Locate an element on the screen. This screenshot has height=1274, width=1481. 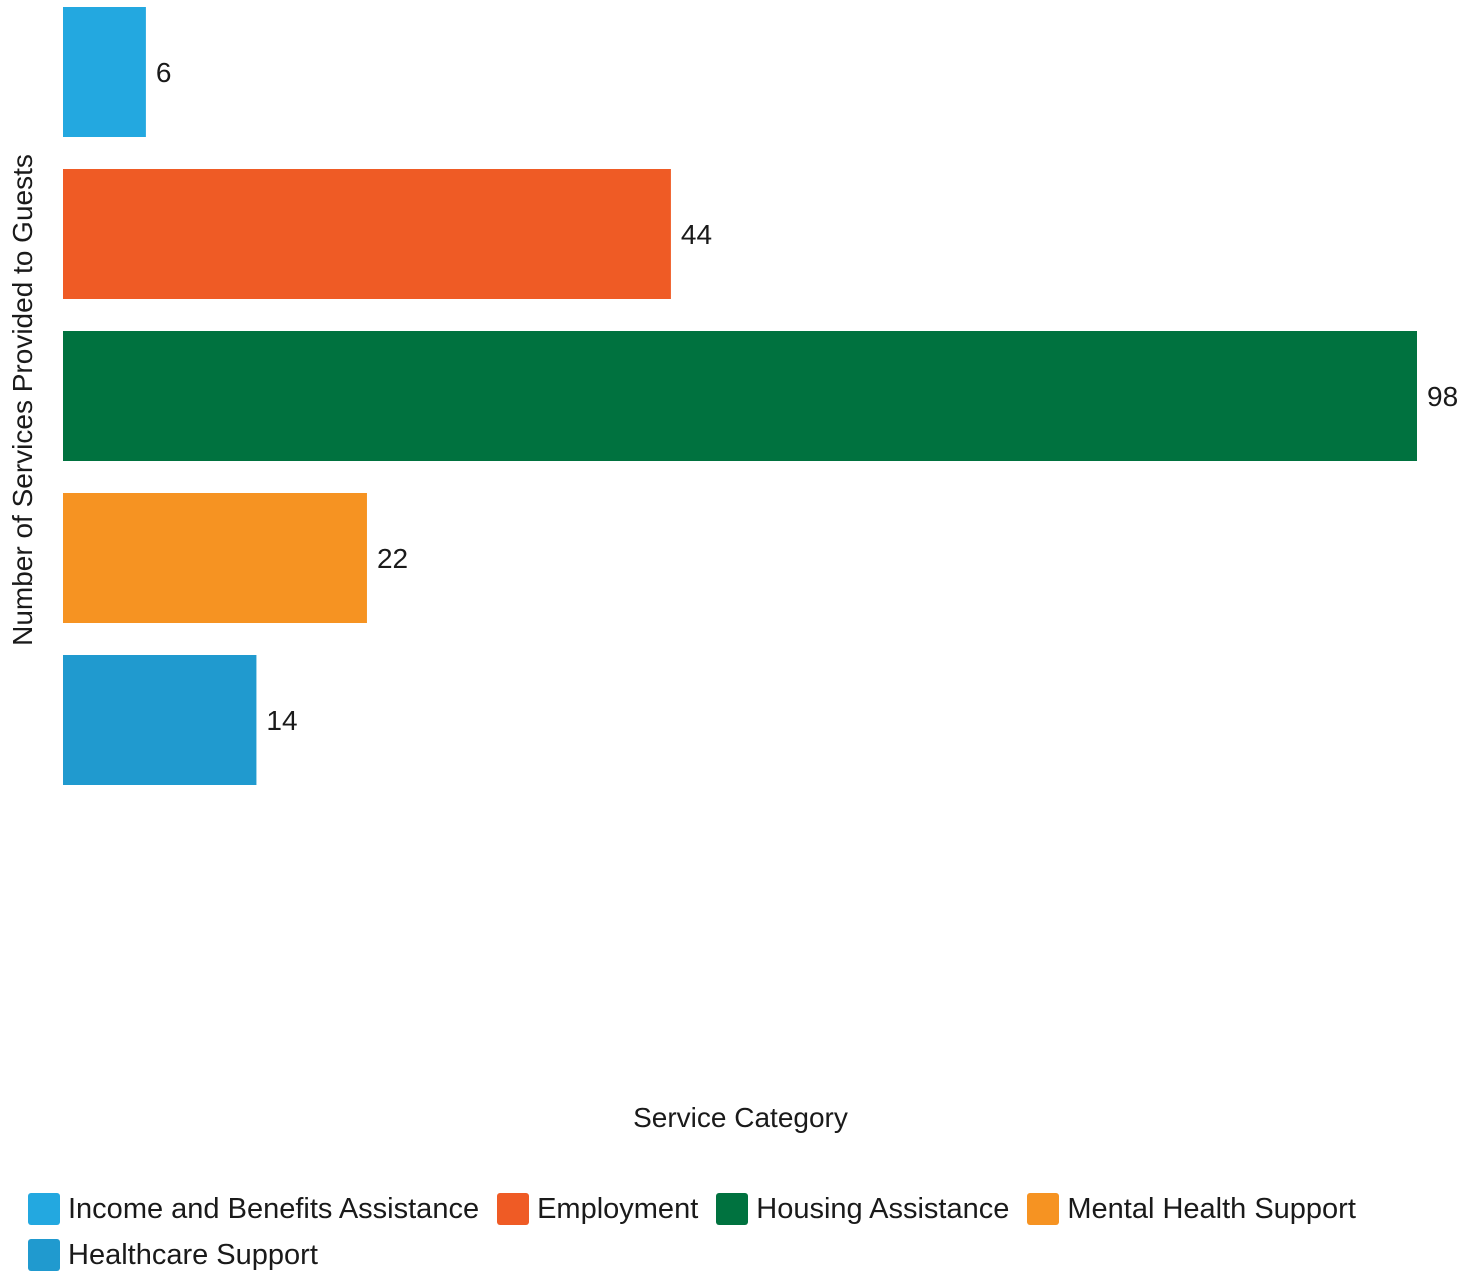
bar-value-label: 44 is located at coordinates (696, 234).